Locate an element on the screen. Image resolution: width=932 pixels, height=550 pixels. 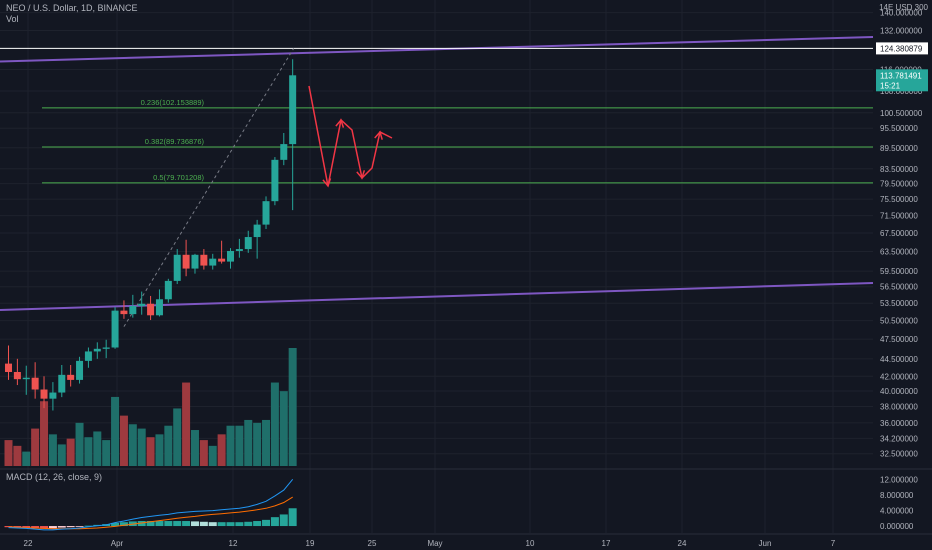
volume-legend: Vol is located at coordinates (12, 19).